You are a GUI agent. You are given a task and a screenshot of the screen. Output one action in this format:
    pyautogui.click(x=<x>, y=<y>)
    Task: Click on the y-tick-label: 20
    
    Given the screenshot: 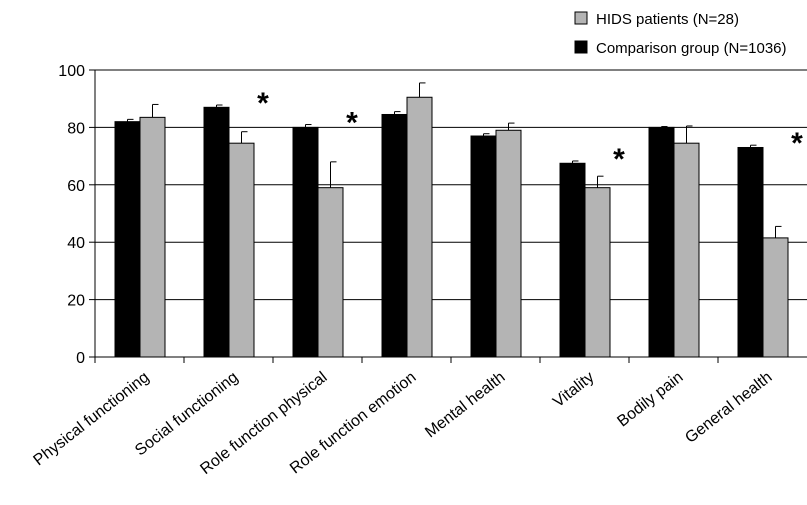 What is the action you would take?
    pyautogui.click(x=76, y=301)
    